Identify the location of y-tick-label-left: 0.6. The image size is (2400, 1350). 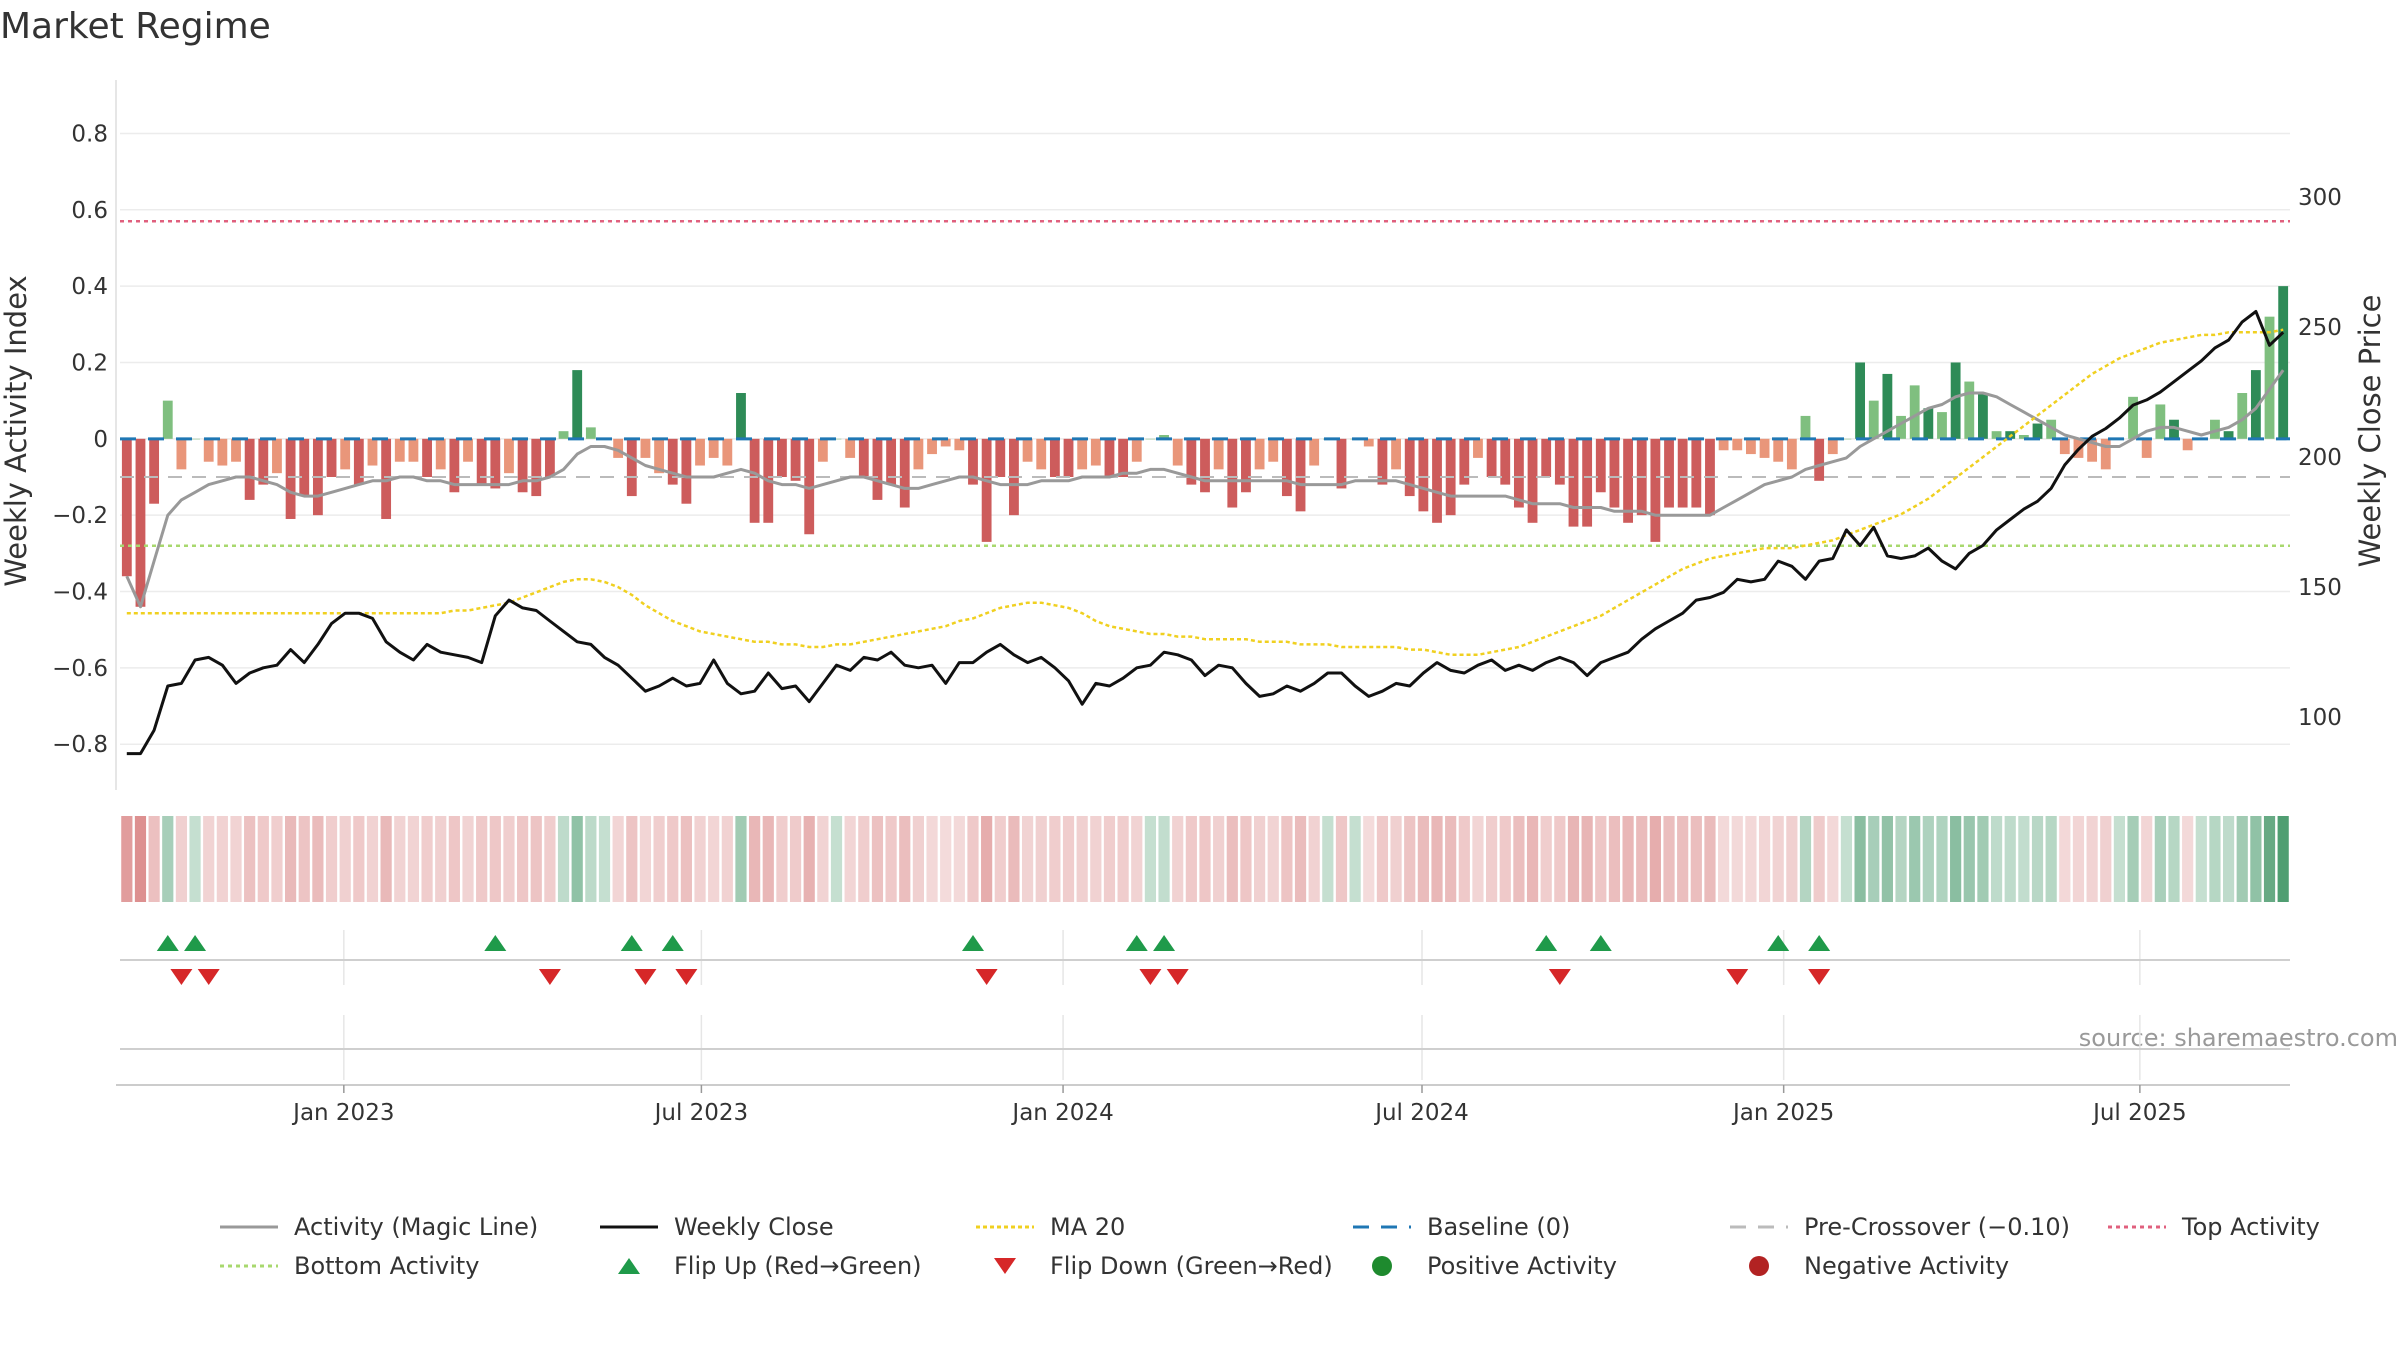
(89, 211).